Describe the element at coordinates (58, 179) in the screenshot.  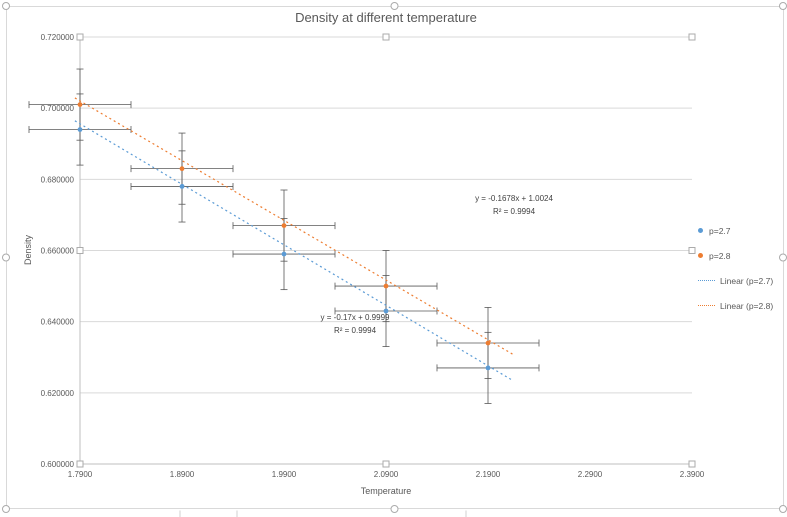
I see `y-tick-label: 0.680000` at that location.